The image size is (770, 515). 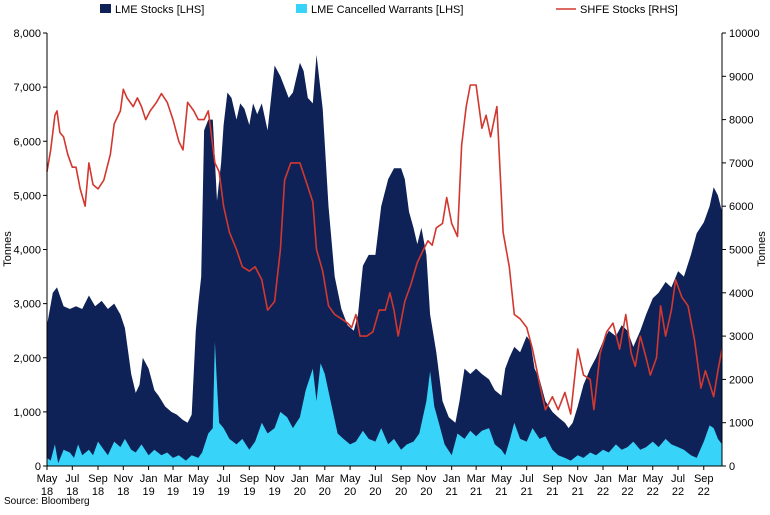 I want to click on left-tick-label: 5,000, so click(x=27, y=196).